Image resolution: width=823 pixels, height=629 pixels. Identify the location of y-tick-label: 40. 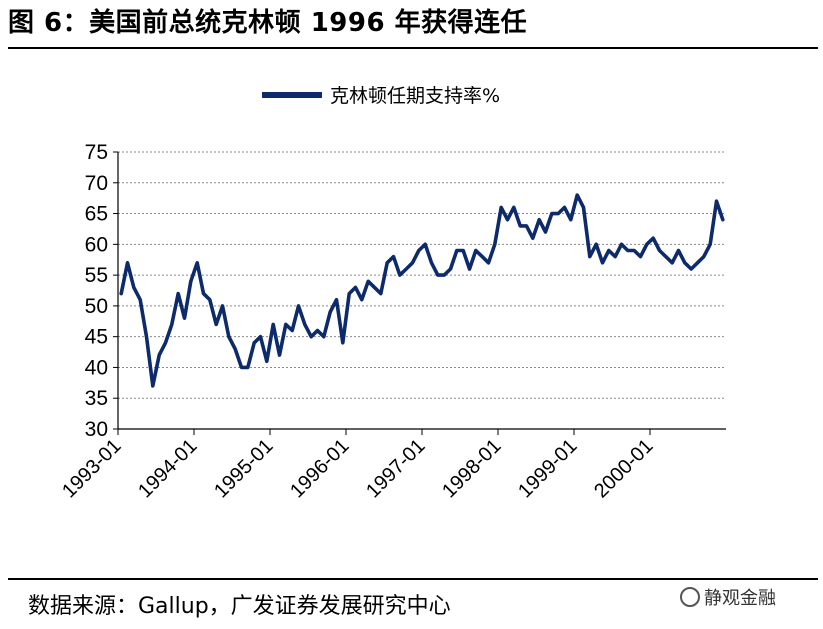
(96, 367).